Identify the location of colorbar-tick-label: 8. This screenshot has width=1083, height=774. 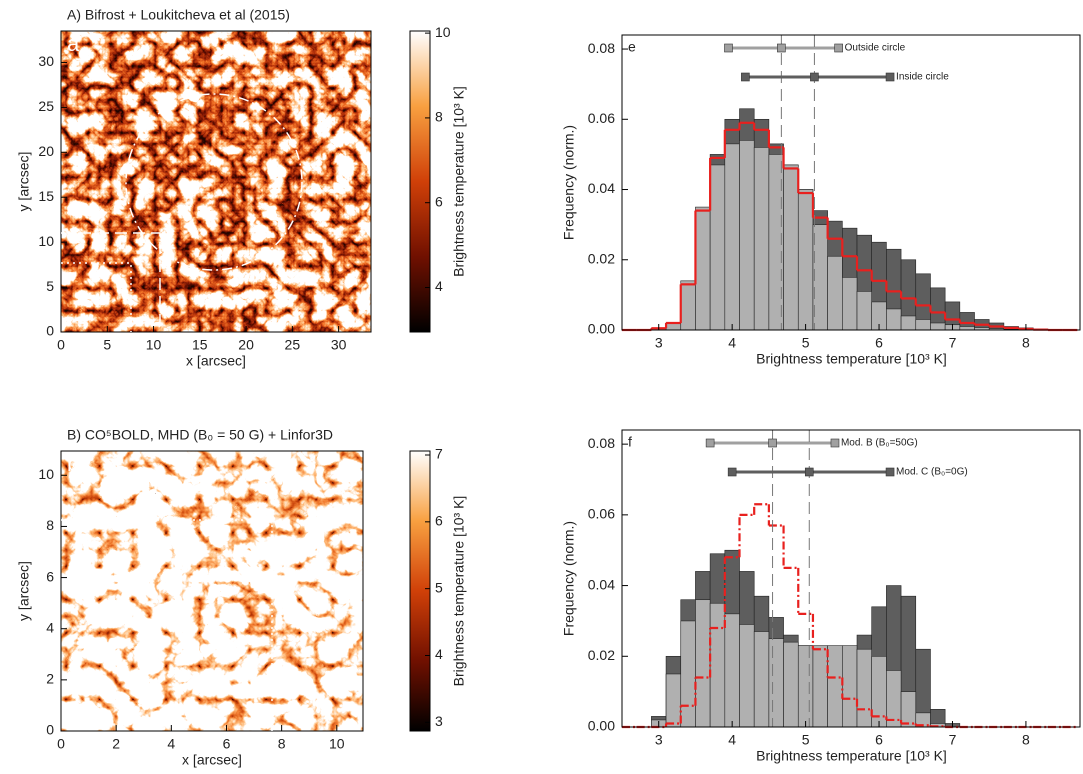
(439, 117).